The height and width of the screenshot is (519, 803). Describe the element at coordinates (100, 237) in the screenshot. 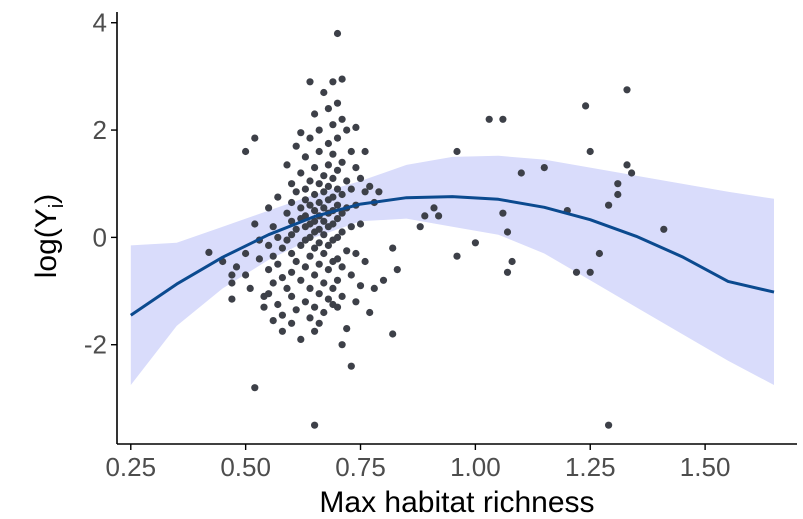

I see `y-tick-label: 0` at that location.